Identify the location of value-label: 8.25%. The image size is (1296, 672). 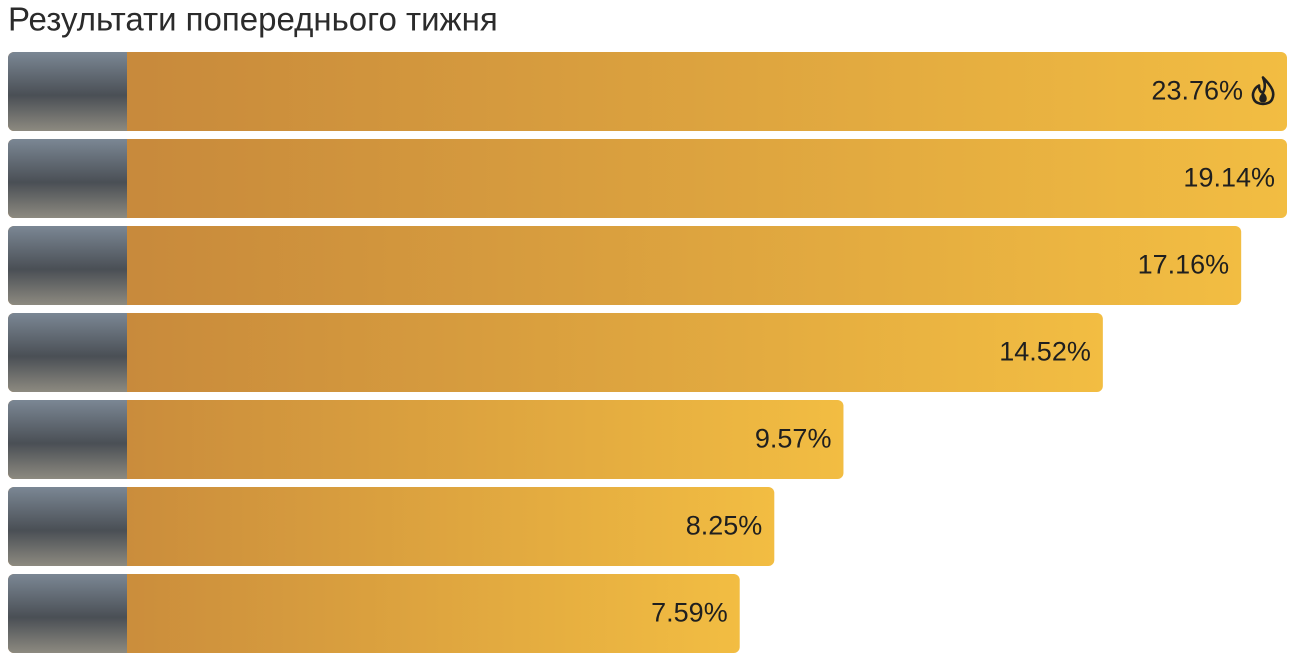
(724, 526).